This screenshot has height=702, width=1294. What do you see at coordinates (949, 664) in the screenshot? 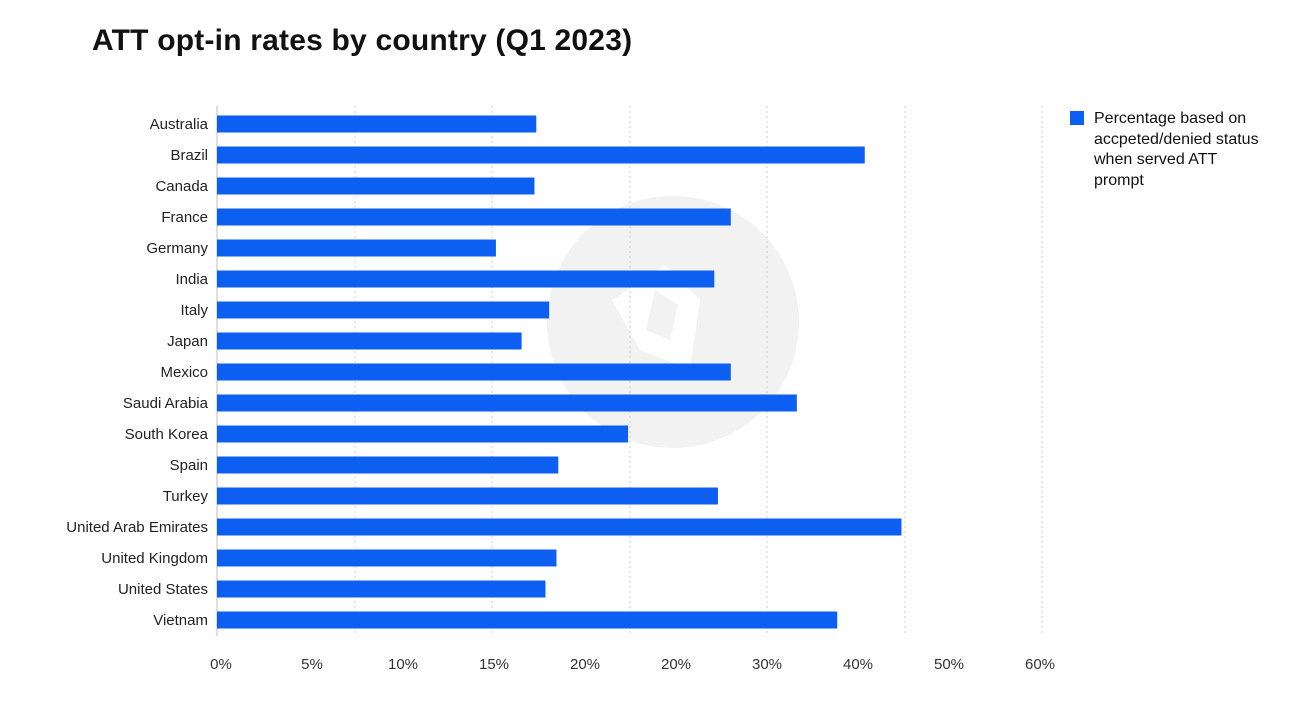
I see `x-tick-label: 50%` at bounding box center [949, 664].